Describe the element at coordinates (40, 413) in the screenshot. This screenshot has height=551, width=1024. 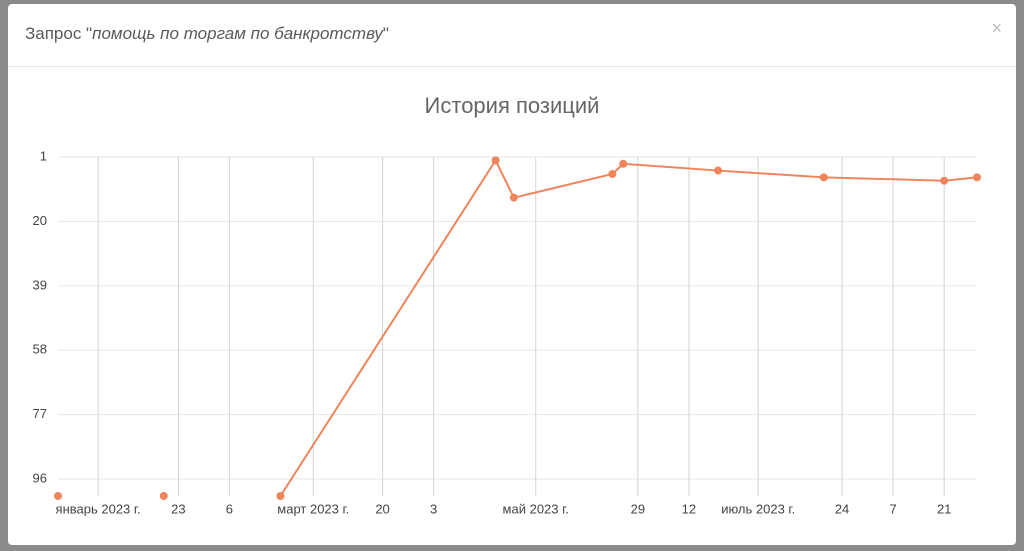
I see `y-tick-label: 77` at that location.